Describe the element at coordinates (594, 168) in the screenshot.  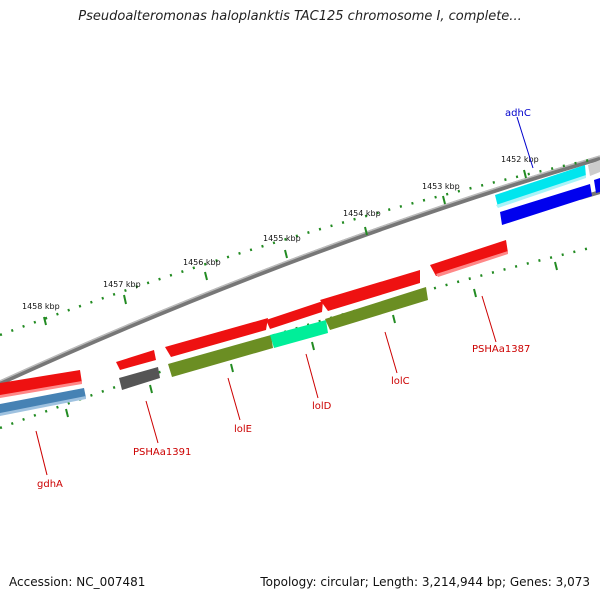
I see `gene-feature-edge-gray` at that location.